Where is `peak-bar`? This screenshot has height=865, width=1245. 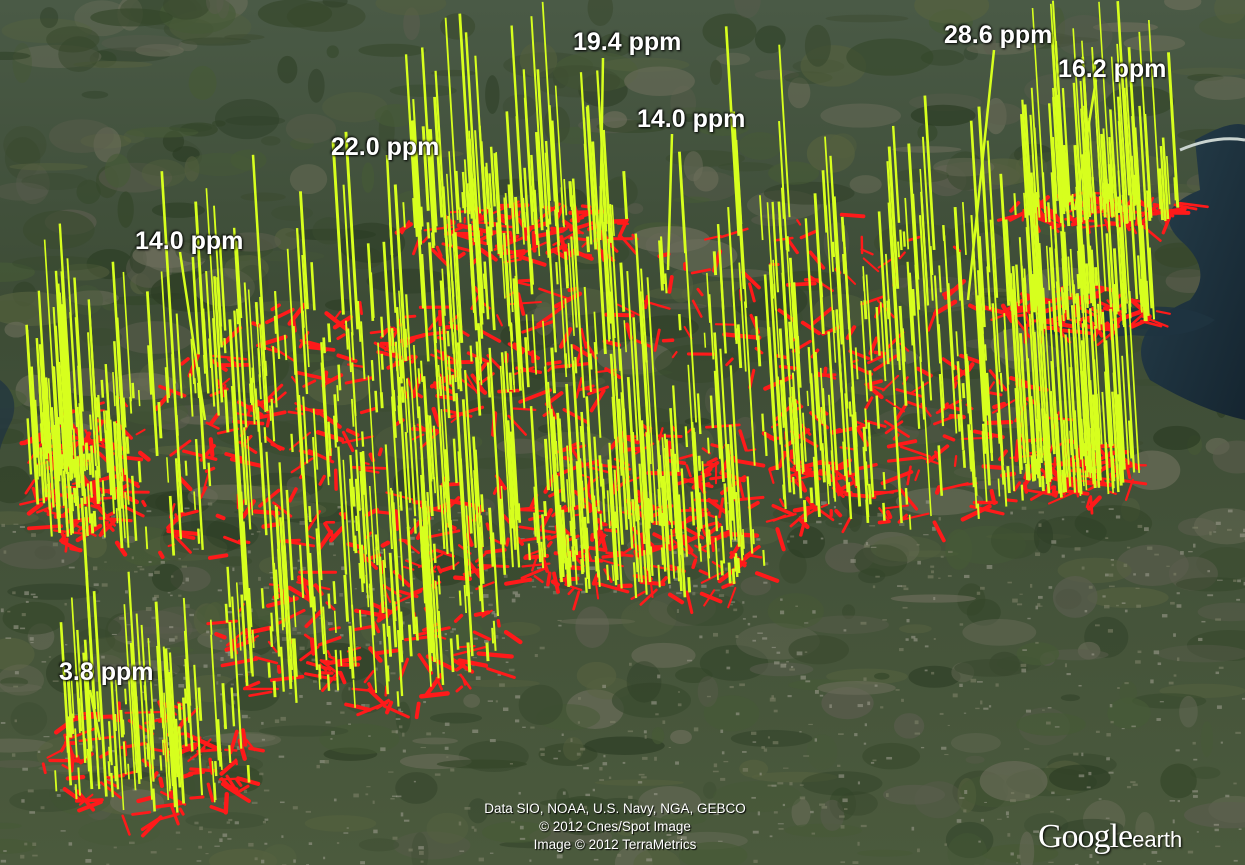
peak-bar is located at coordinates (670, 202).